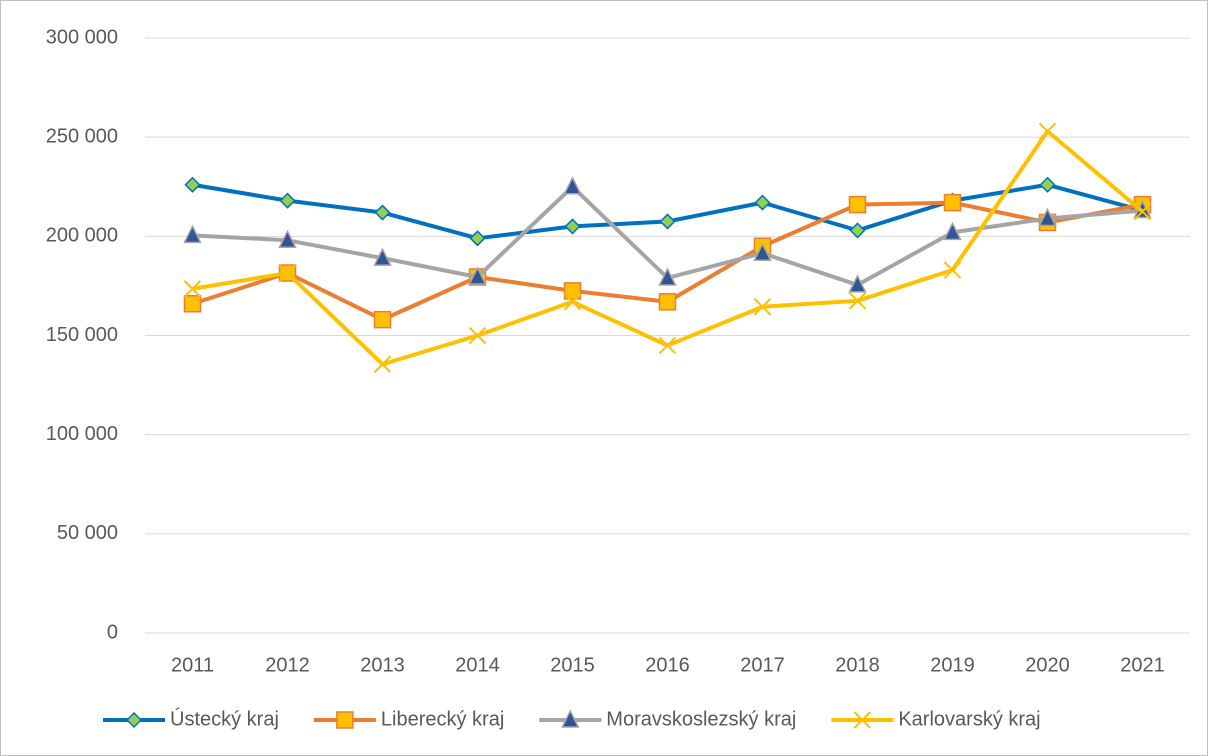  What do you see at coordinates (112, 632) in the screenshot?
I see `y-tick-label: 0` at bounding box center [112, 632].